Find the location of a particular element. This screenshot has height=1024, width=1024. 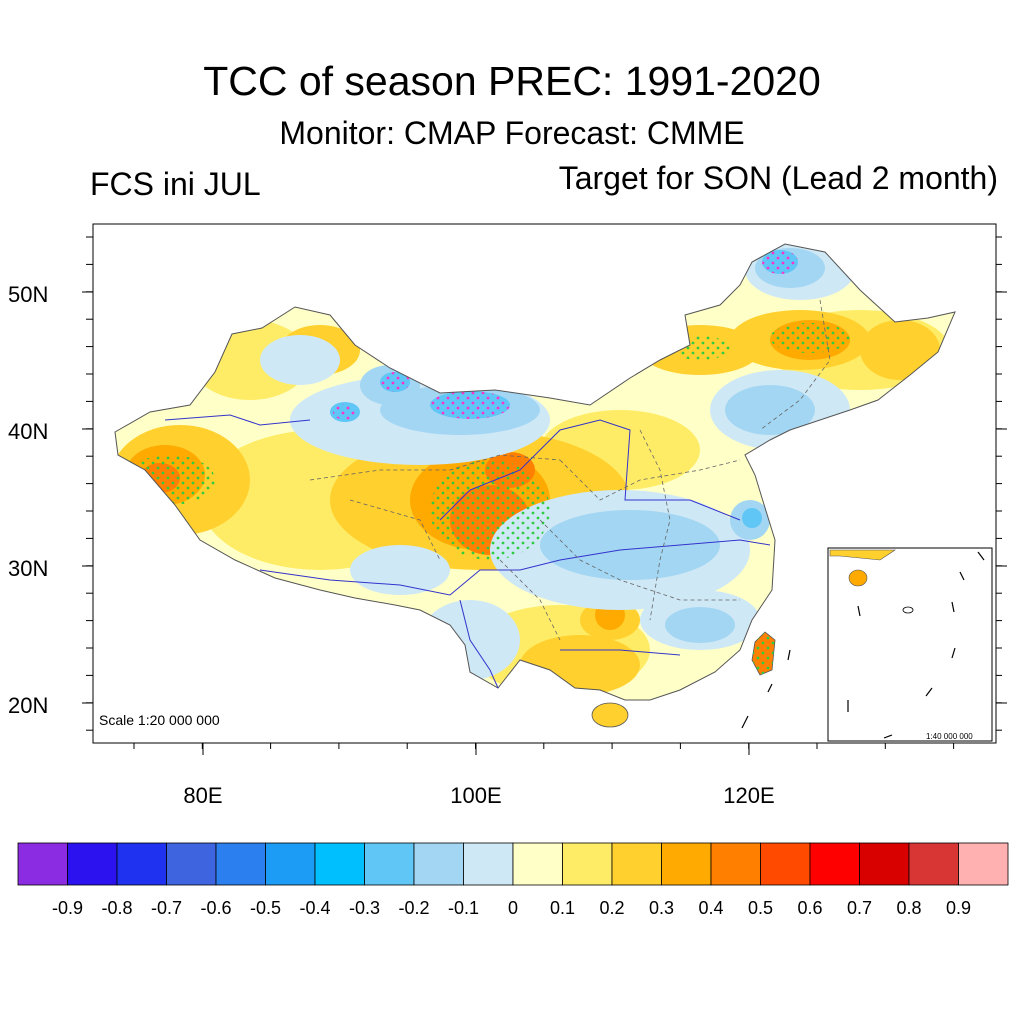

colorbar-label: -0.9 is located at coordinates (67, 908).